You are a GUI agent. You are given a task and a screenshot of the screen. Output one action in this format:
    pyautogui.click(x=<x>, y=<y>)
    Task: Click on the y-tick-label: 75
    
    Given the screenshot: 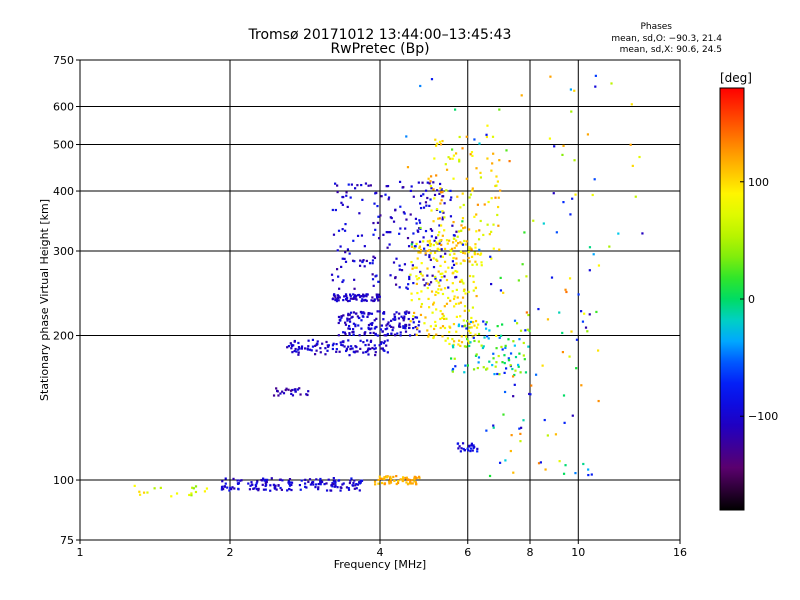 What is the action you would take?
    pyautogui.click(x=67, y=540)
    